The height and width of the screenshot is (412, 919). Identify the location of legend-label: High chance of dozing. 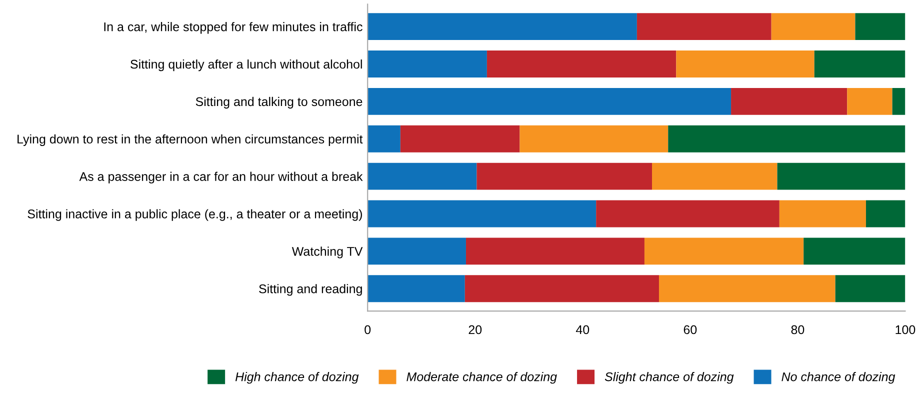
(297, 378).